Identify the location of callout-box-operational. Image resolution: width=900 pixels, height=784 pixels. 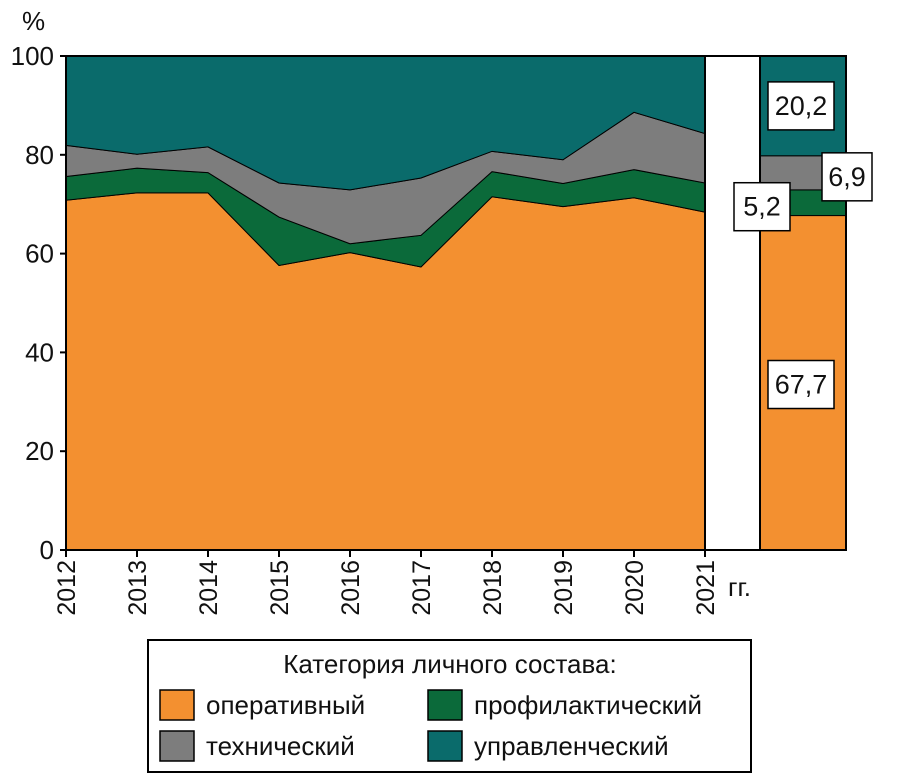
(801, 384).